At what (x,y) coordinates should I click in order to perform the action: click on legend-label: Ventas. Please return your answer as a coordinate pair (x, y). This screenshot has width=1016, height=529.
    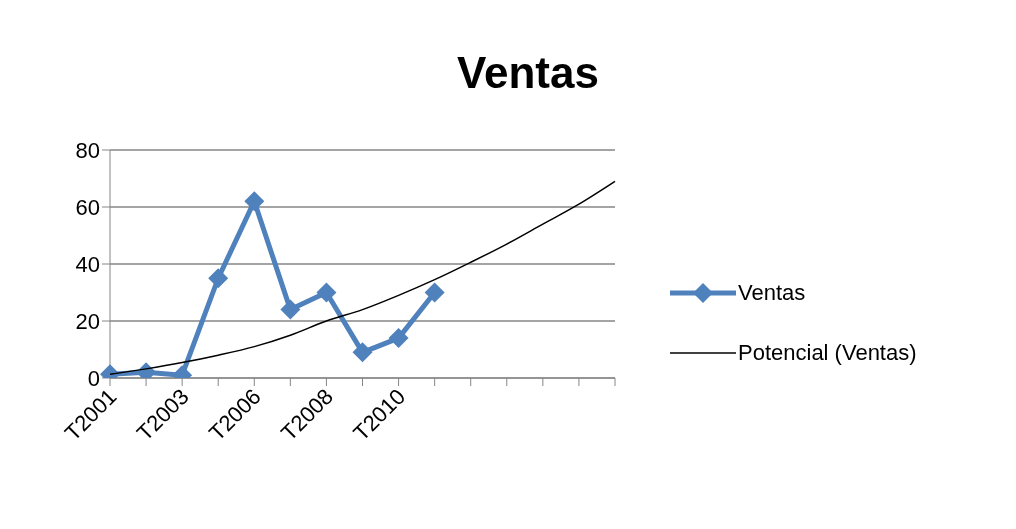
    Looking at the image, I should click on (772, 293).